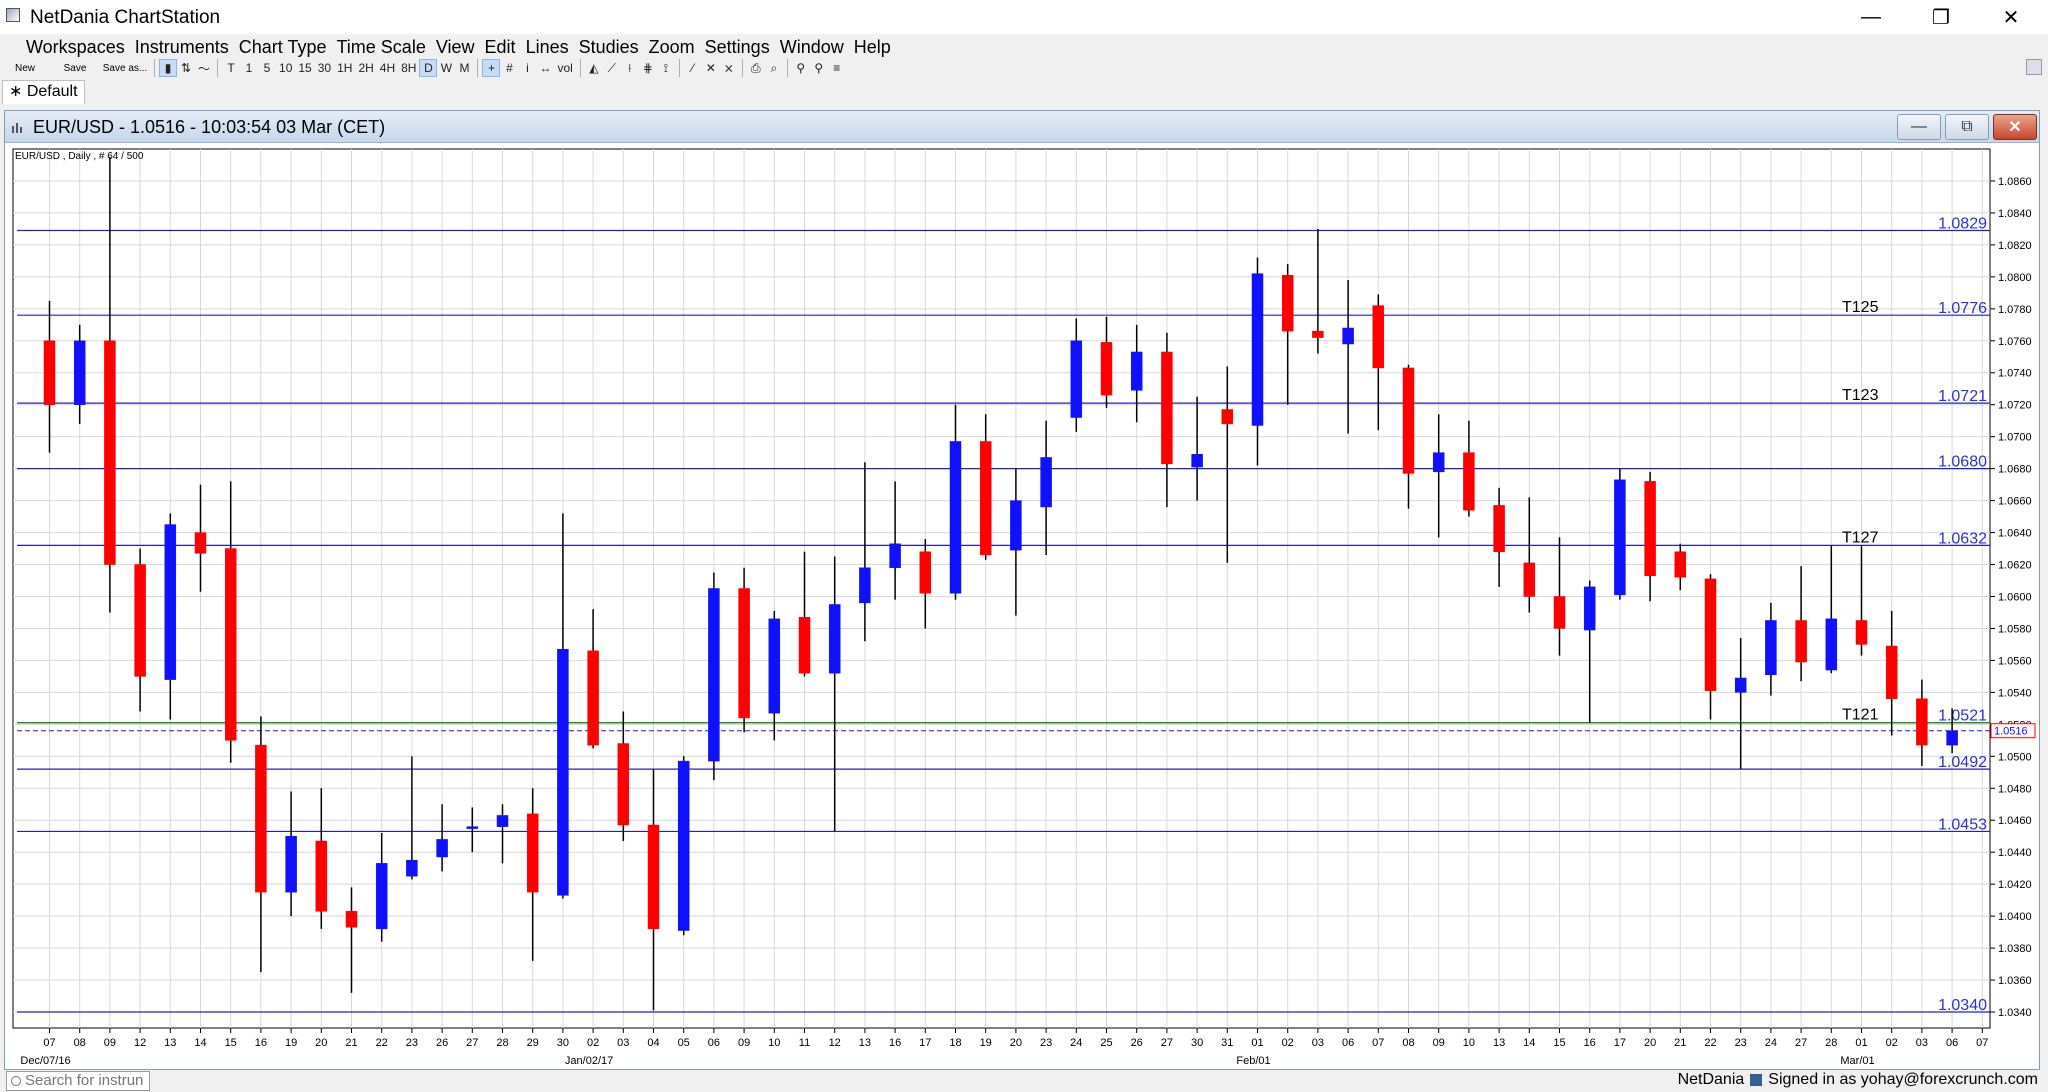 The height and width of the screenshot is (1092, 2048). Describe the element at coordinates (692, 68) in the screenshot. I see `tool-button-10: ⁄` at that location.